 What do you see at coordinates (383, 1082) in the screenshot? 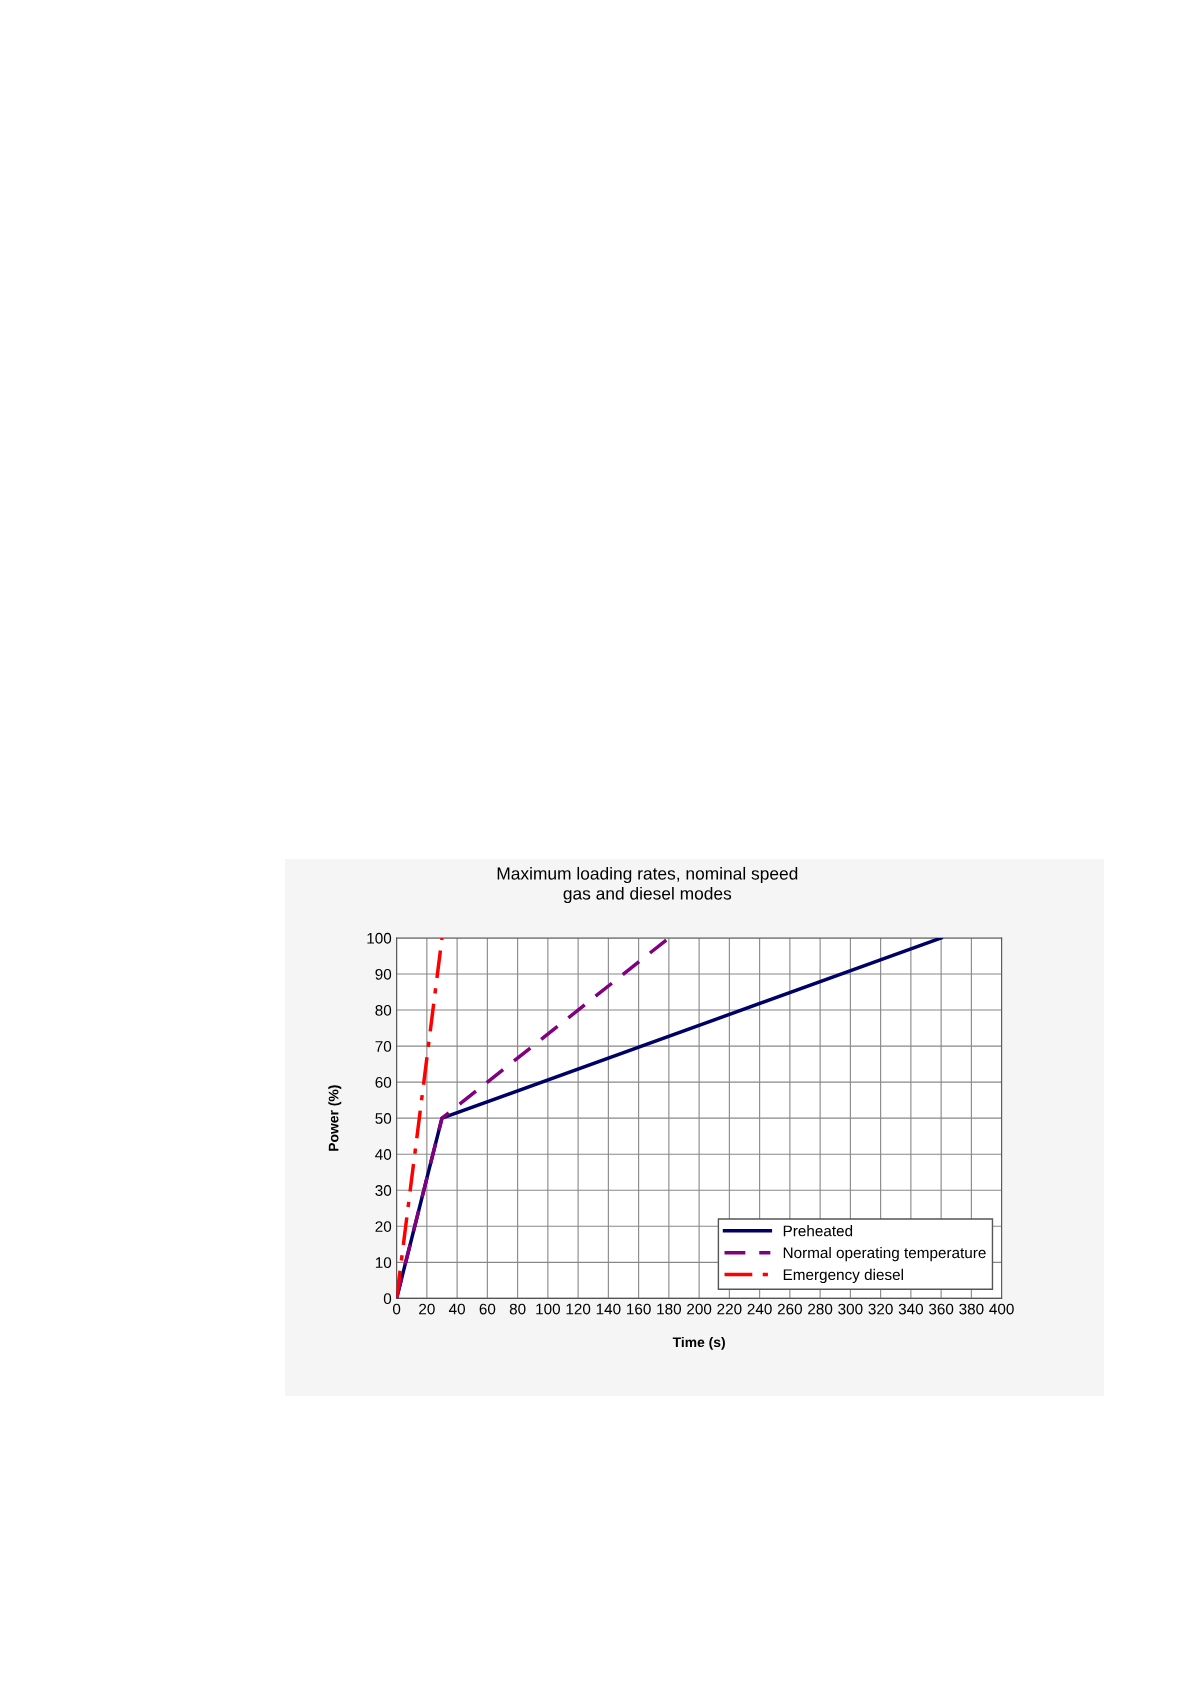
I see `y-tick-label: 60` at bounding box center [383, 1082].